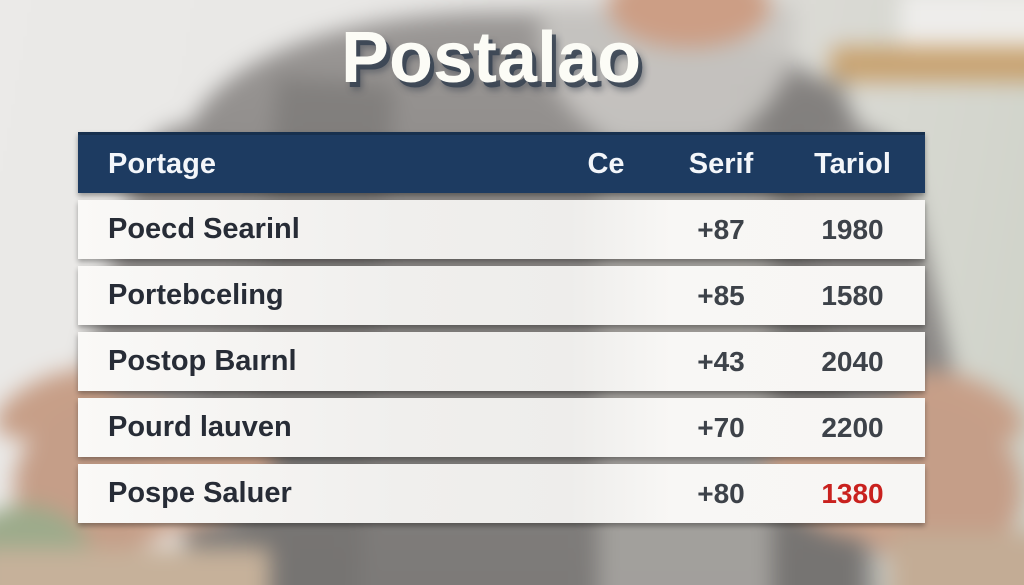  Describe the element at coordinates (491, 58) in the screenshot. I see `page-title: Postalao` at that location.